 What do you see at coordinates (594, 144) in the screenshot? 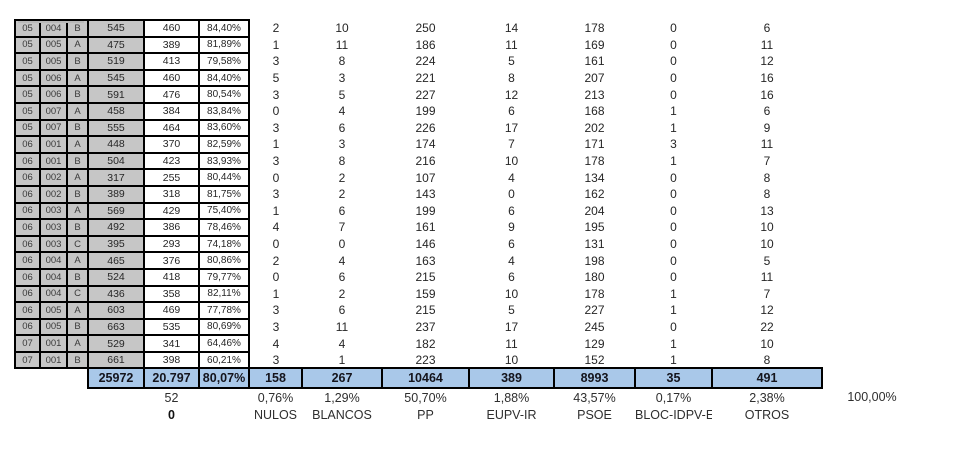
I see `psoe-value-cell: 171` at bounding box center [594, 144].